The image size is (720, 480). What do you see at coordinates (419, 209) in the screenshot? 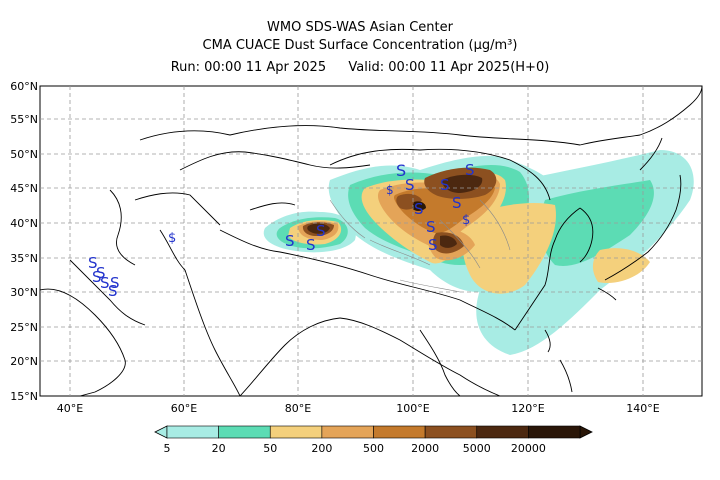
I see `station-s-5: S` at bounding box center [419, 209].